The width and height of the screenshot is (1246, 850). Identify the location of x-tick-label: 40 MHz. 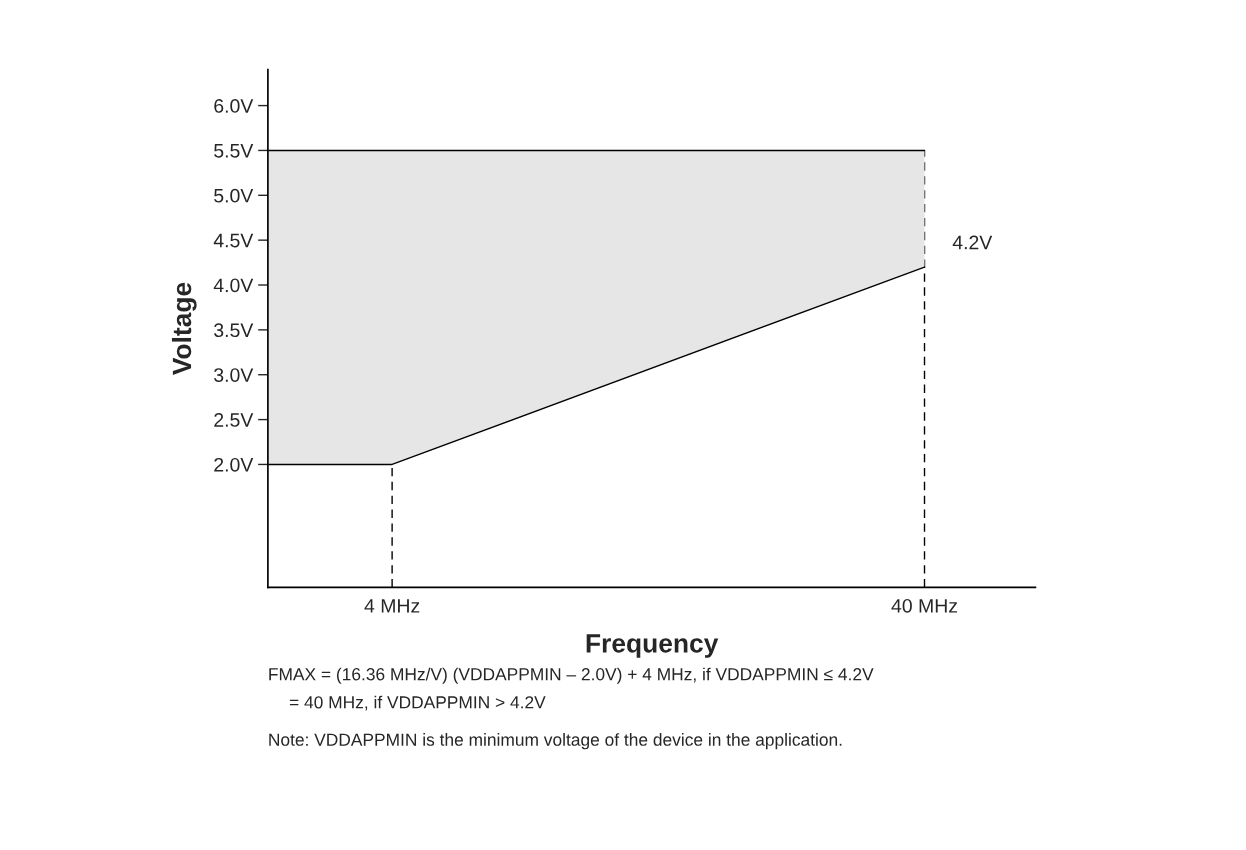
(924, 605).